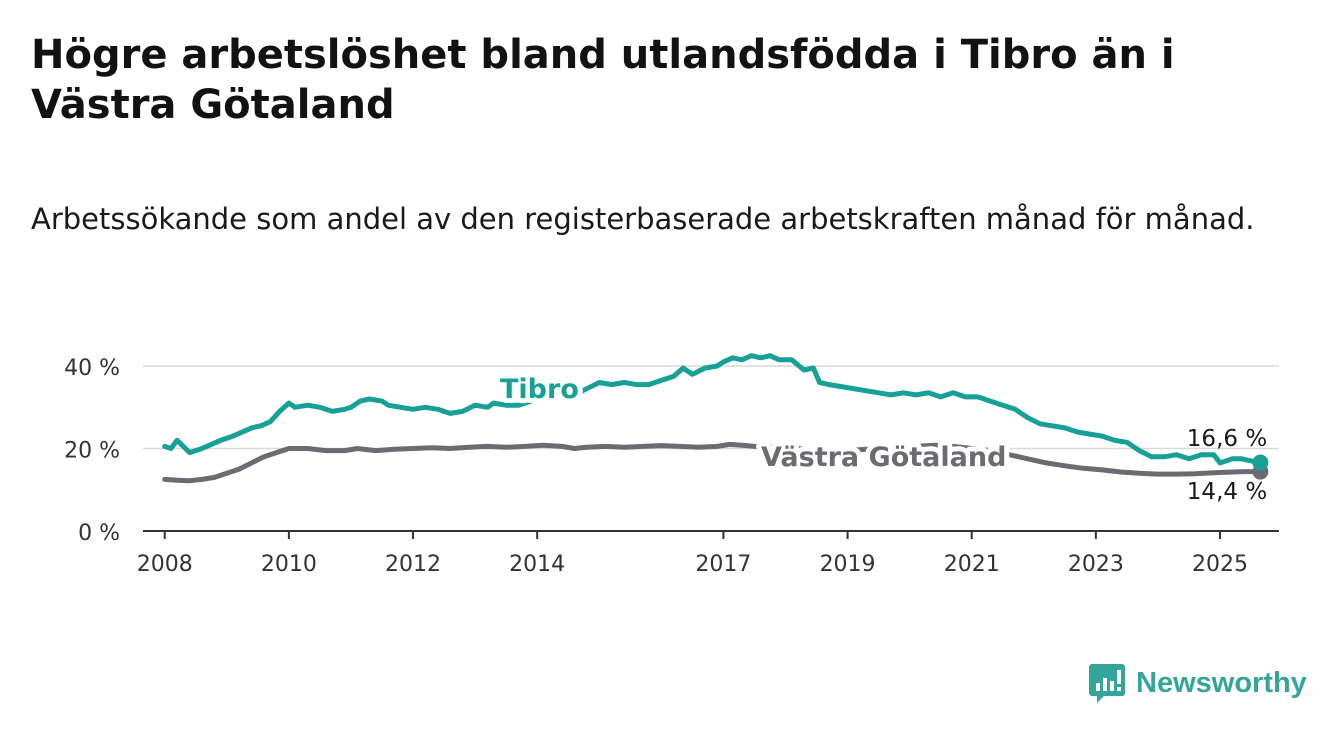 Image resolution: width=1340 pixels, height=734 pixels. What do you see at coordinates (165, 564) in the screenshot?
I see `x-tick-label: 2008` at bounding box center [165, 564].